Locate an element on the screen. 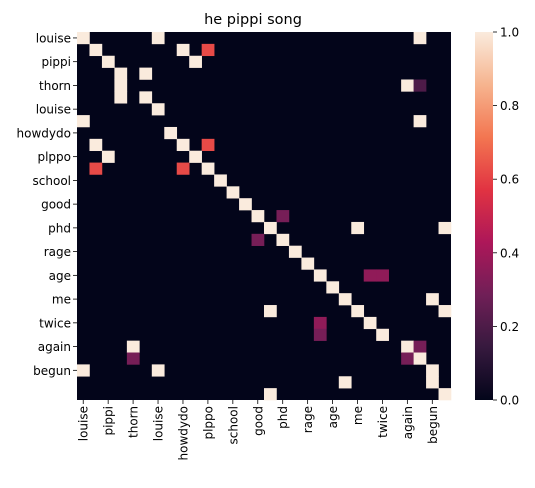  x-tick-label: good is located at coordinates (258, 421).